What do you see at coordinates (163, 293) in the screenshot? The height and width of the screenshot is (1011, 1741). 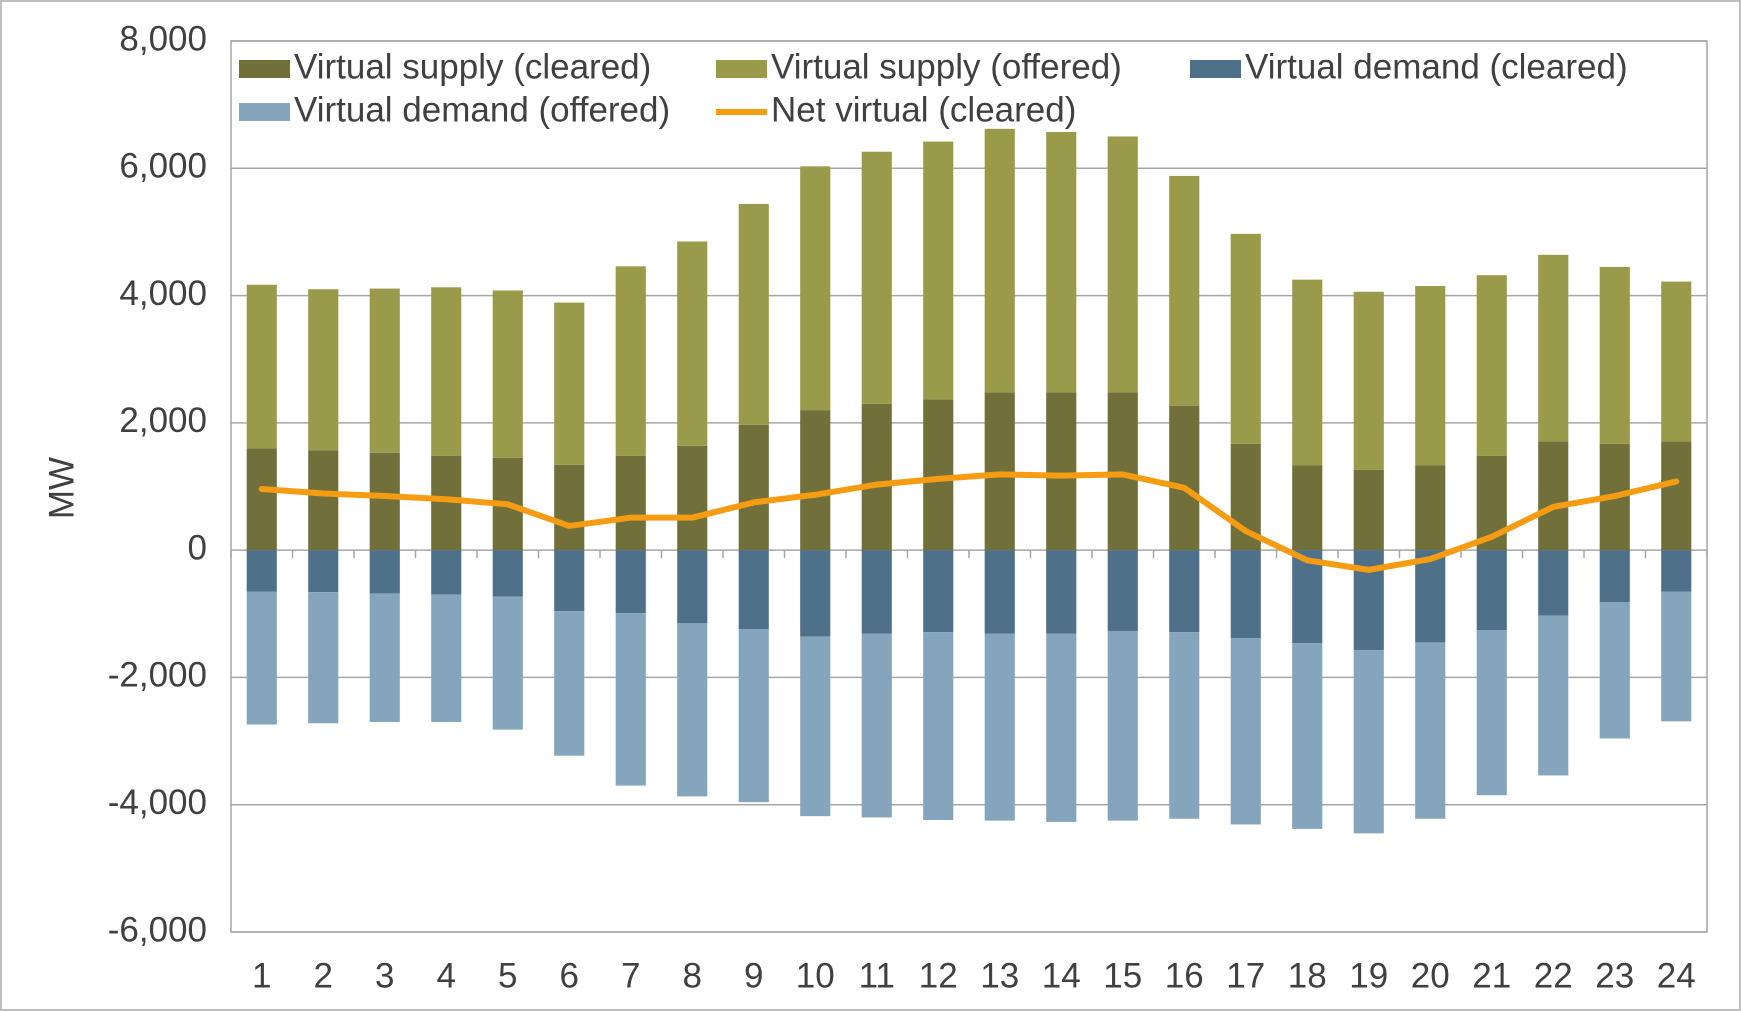 I see `y-tick-label: 4,000` at bounding box center [163, 293].